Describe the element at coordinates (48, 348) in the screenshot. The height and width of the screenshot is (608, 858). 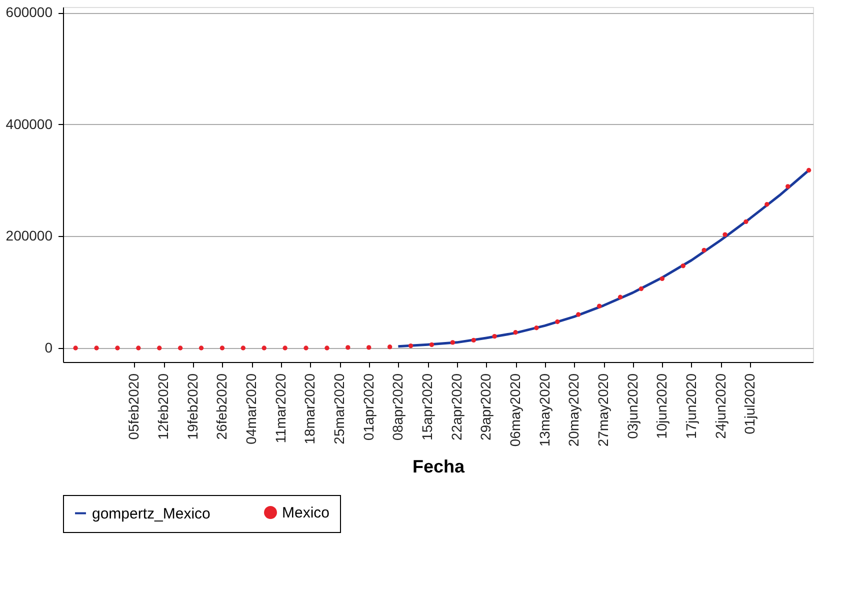
I see `y-tick-label: 0` at that location.